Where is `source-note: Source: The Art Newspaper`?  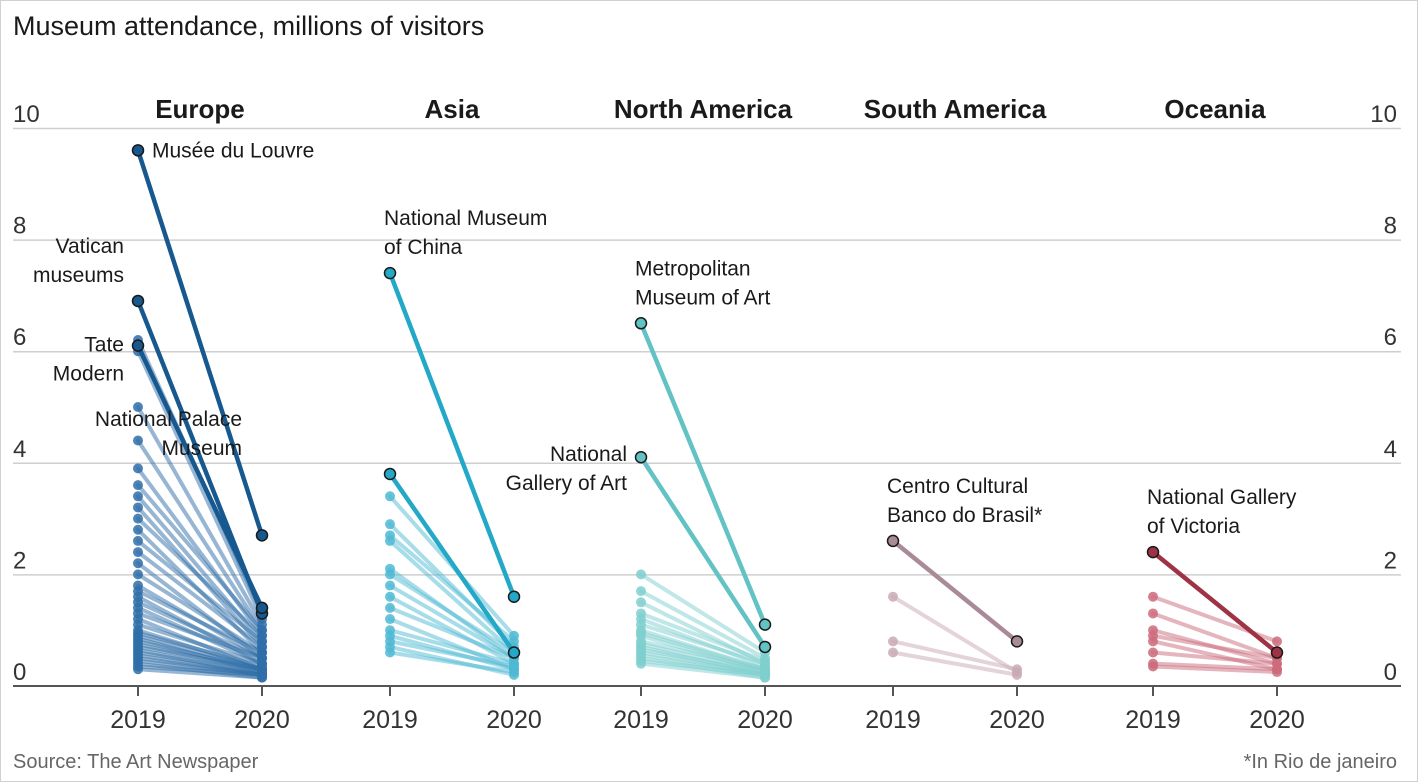
source-note: Source: The Art Newspaper is located at coordinates (136, 762).